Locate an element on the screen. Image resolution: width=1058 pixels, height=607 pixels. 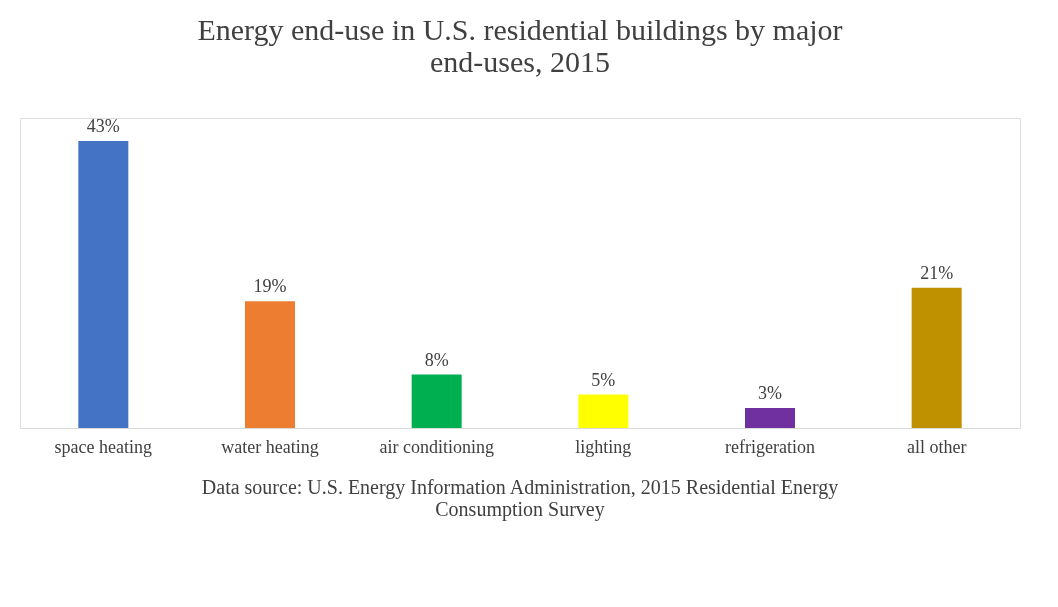
data-label: 43% is located at coordinates (103, 125).